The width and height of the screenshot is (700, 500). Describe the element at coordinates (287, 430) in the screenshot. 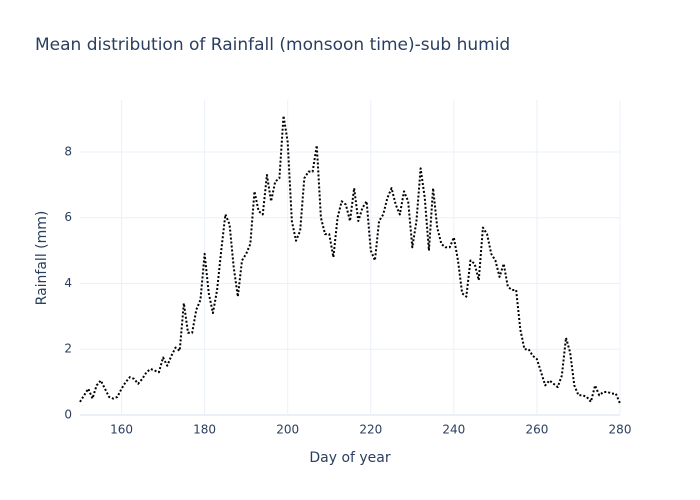

I see `x-tick-label: 200` at that location.